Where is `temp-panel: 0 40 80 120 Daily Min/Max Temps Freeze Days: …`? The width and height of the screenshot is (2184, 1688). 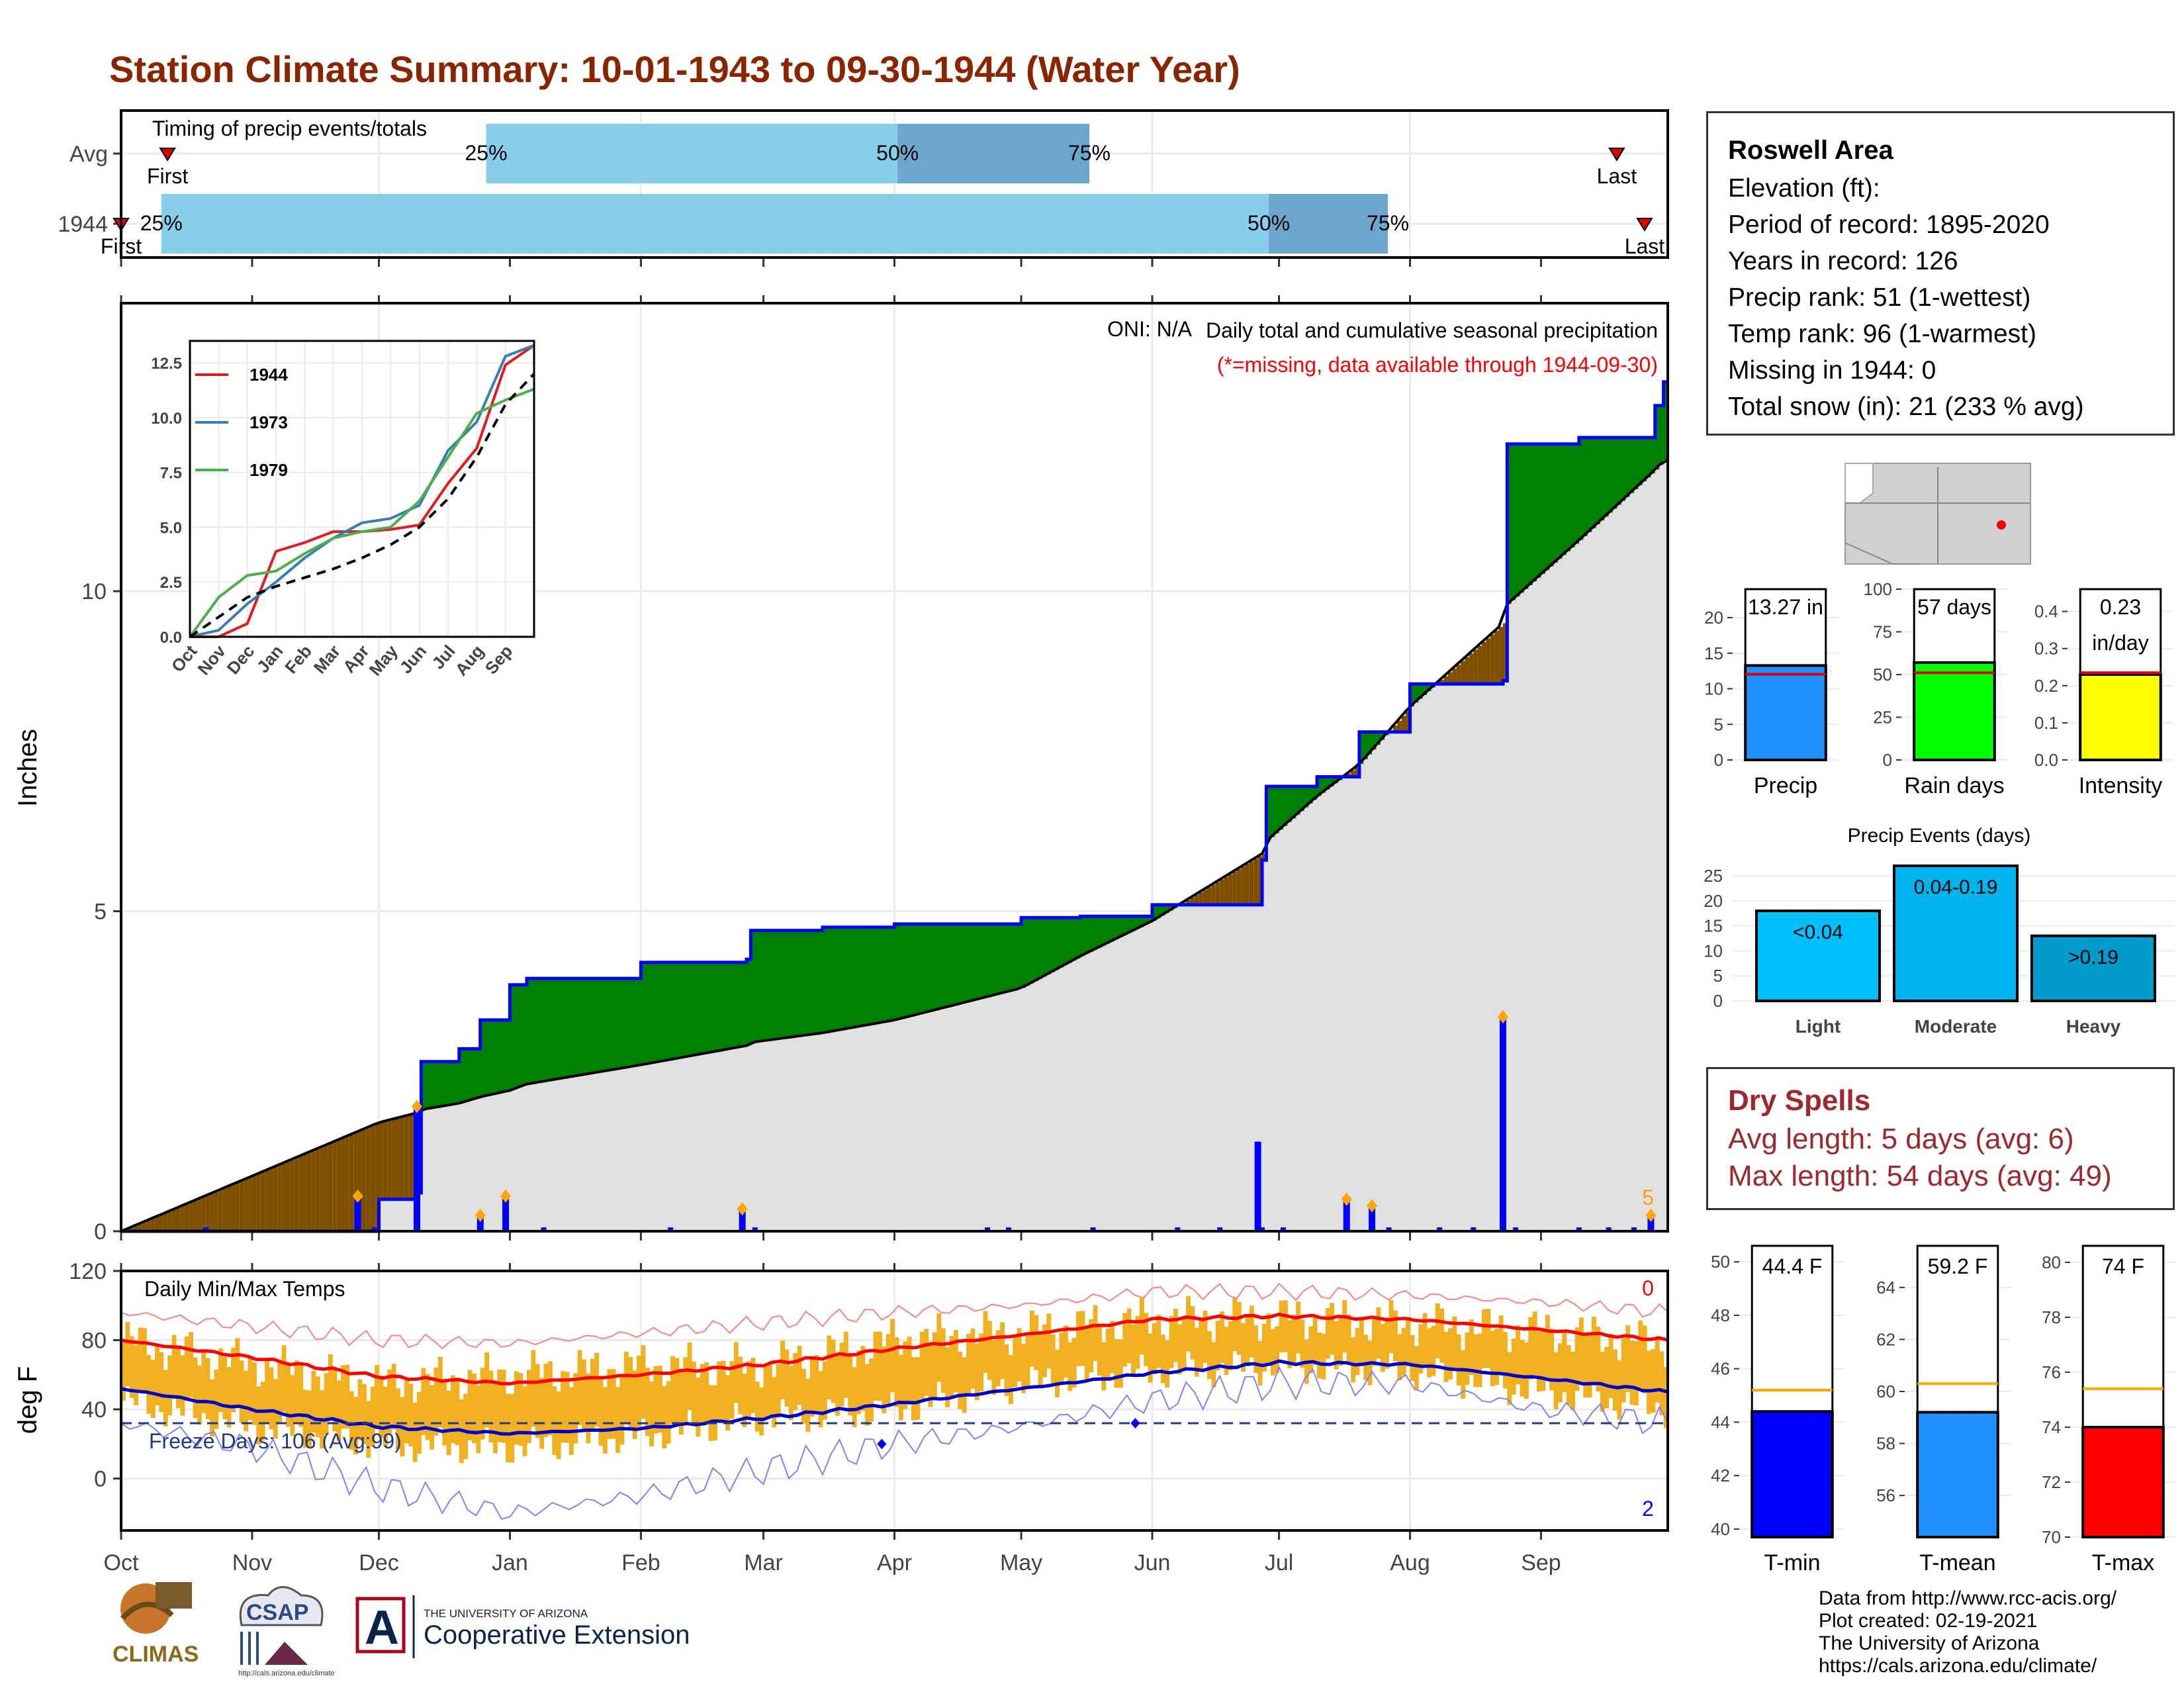
temp-panel: 0 40 80 120 Daily Min/Max Temps Freeze Days: … is located at coordinates (904, 1399).